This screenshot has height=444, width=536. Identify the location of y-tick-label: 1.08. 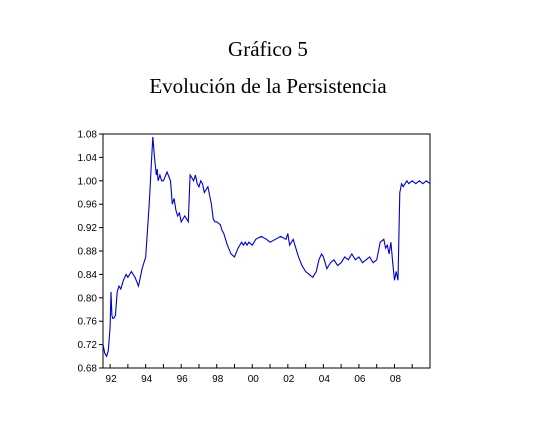
(88, 135).